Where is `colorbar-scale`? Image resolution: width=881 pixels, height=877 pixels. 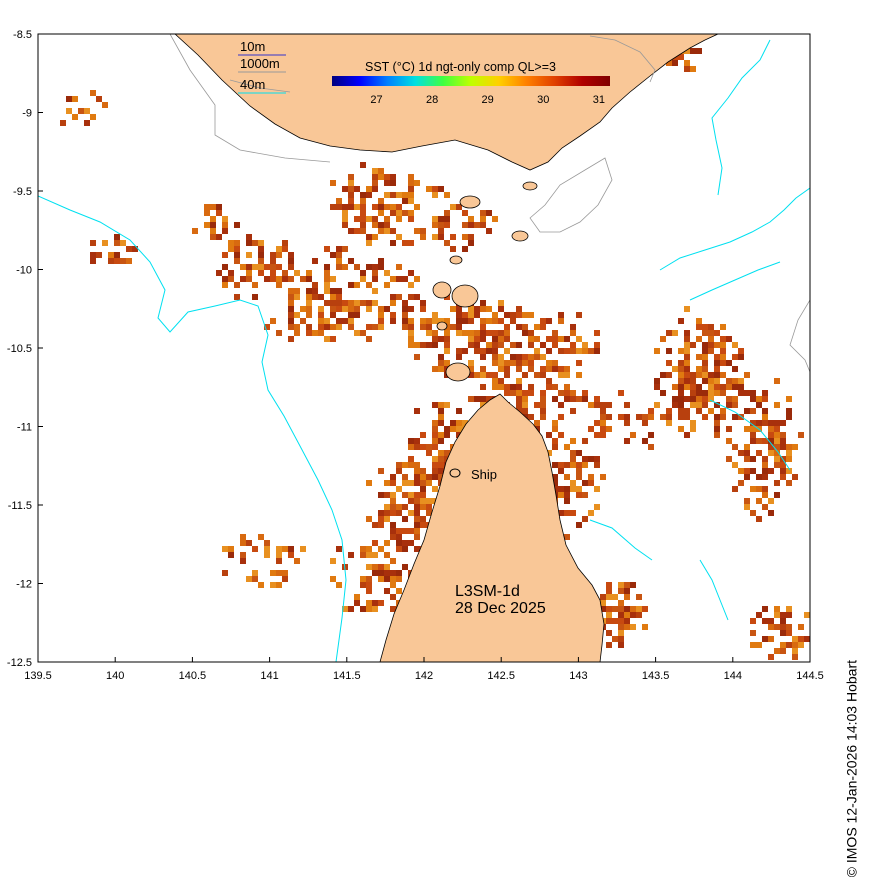
colorbar-scale is located at coordinates (471, 81).